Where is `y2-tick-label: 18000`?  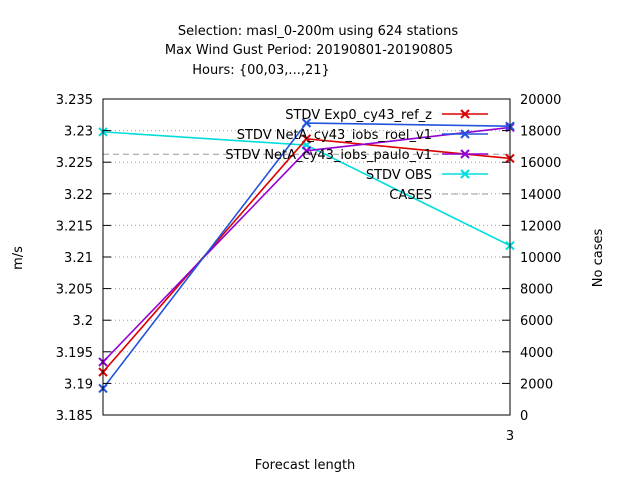
y2-tick-label: 18000 is located at coordinates (540, 132).